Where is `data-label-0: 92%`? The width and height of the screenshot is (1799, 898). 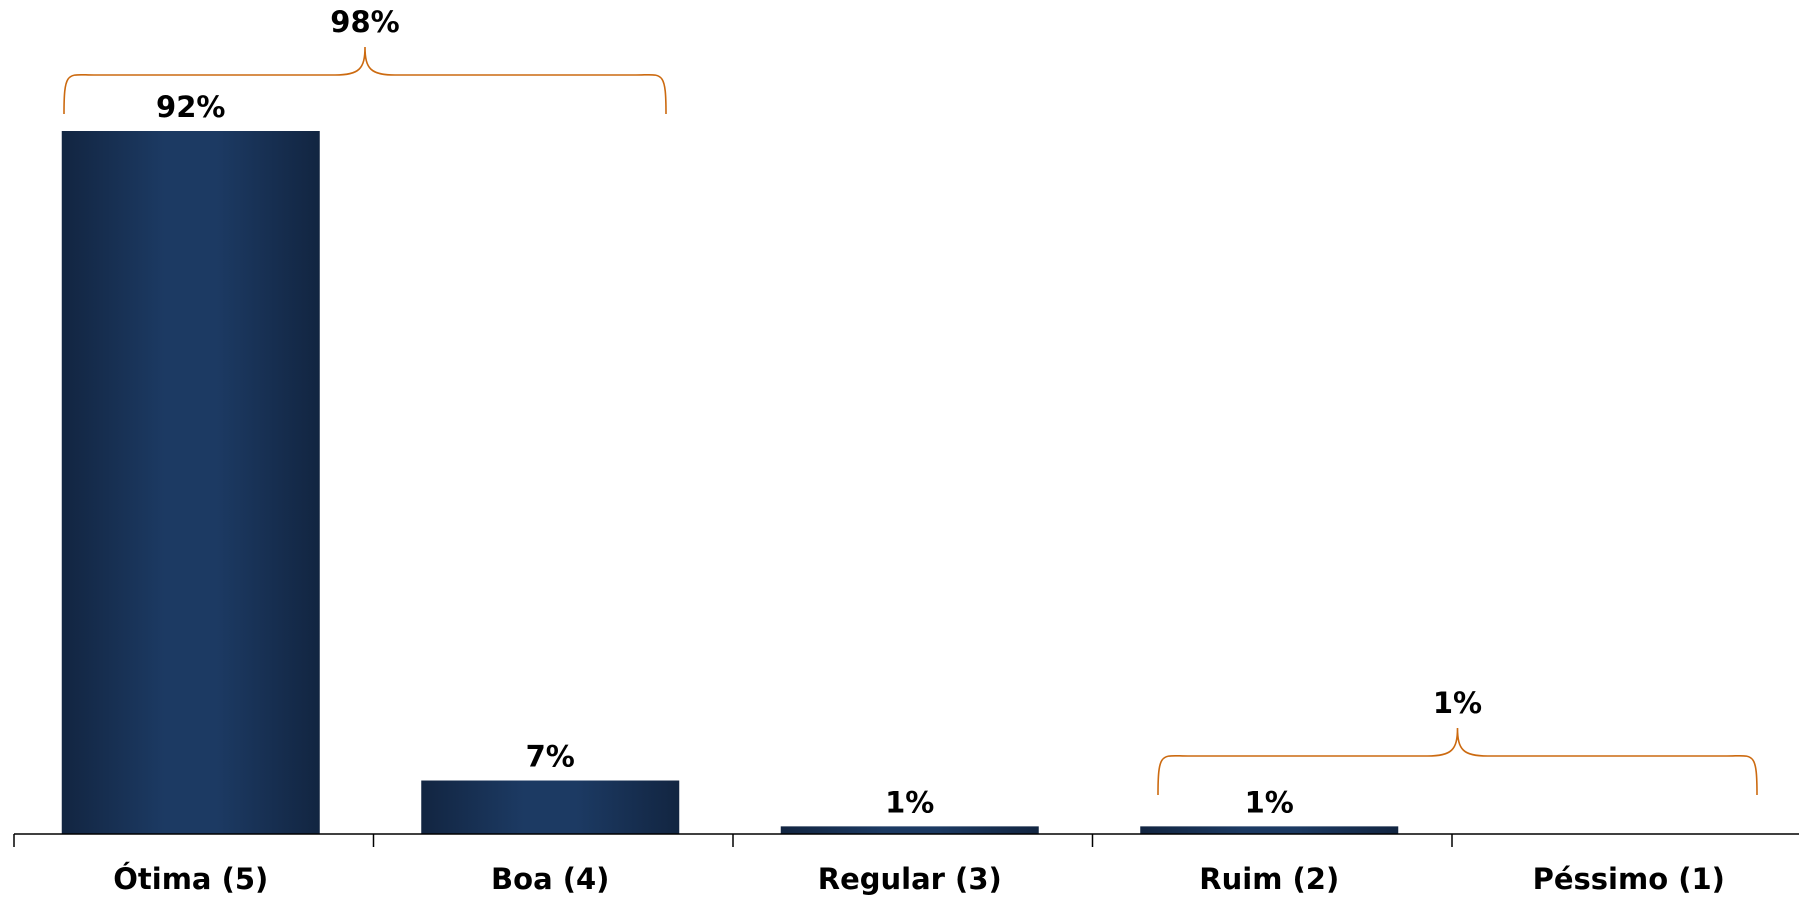 data-label-0: 92% is located at coordinates (190, 107).